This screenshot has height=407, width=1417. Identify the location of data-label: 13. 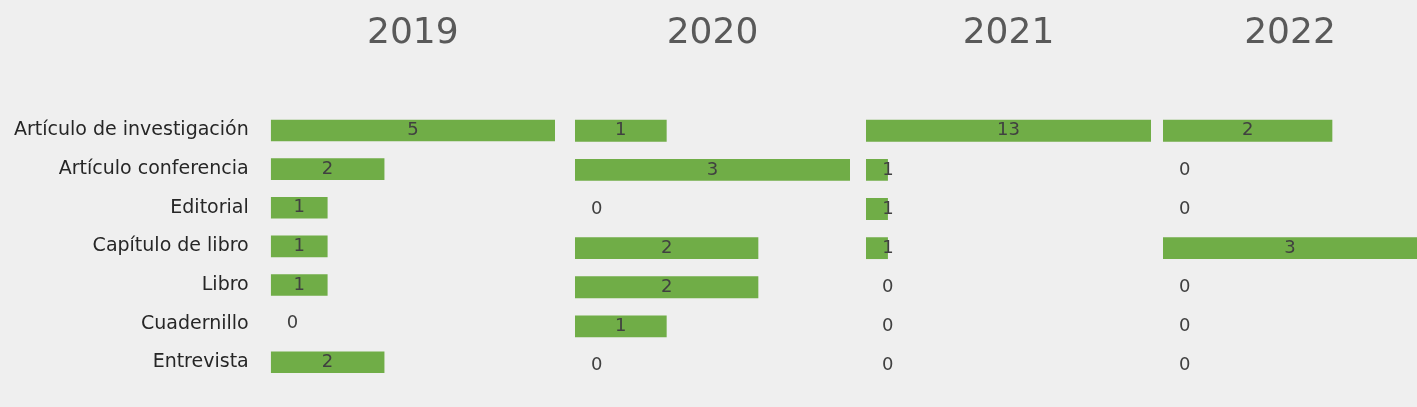
(1008, 129).